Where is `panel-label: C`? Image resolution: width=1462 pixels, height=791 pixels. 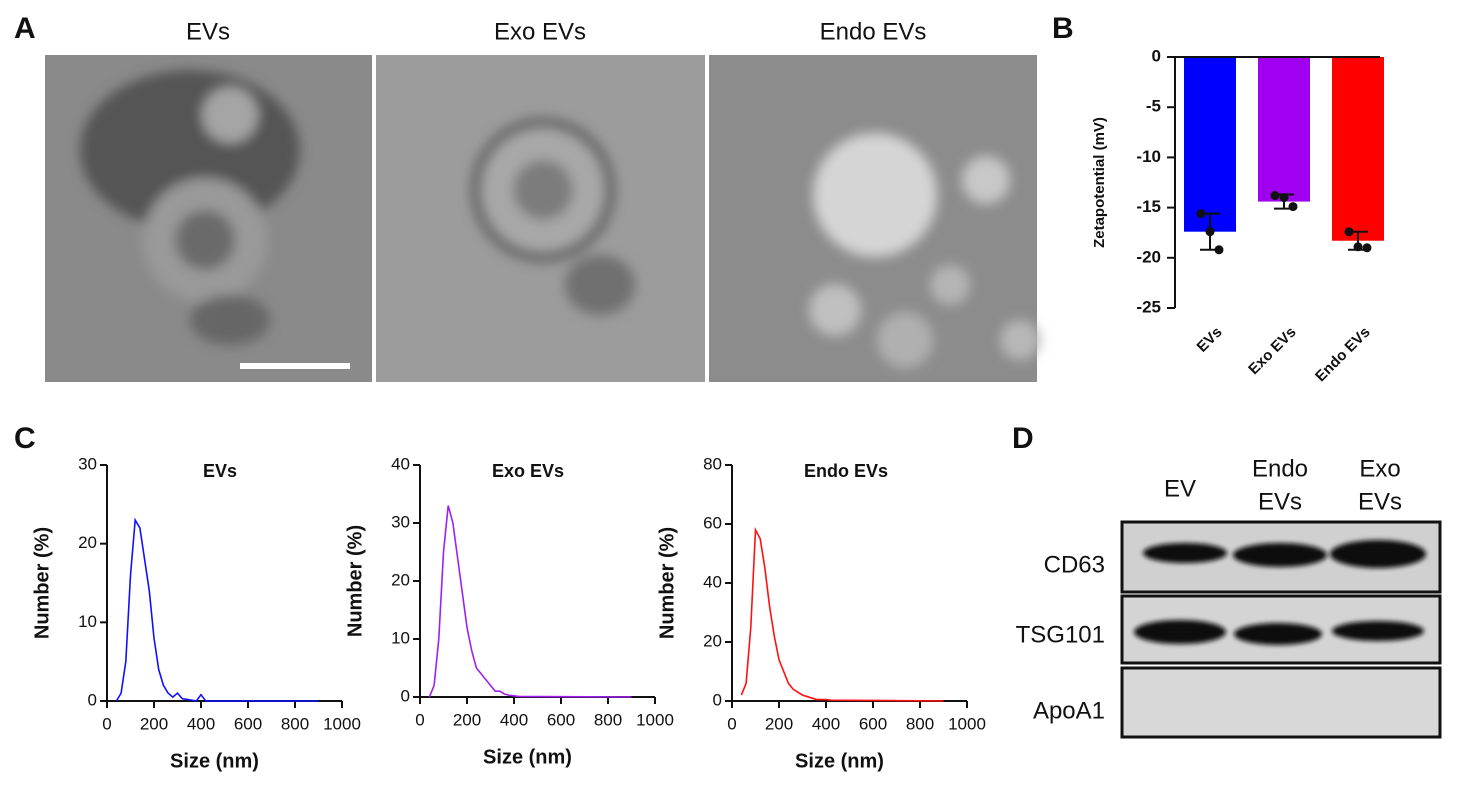 panel-label: C is located at coordinates (25, 438).